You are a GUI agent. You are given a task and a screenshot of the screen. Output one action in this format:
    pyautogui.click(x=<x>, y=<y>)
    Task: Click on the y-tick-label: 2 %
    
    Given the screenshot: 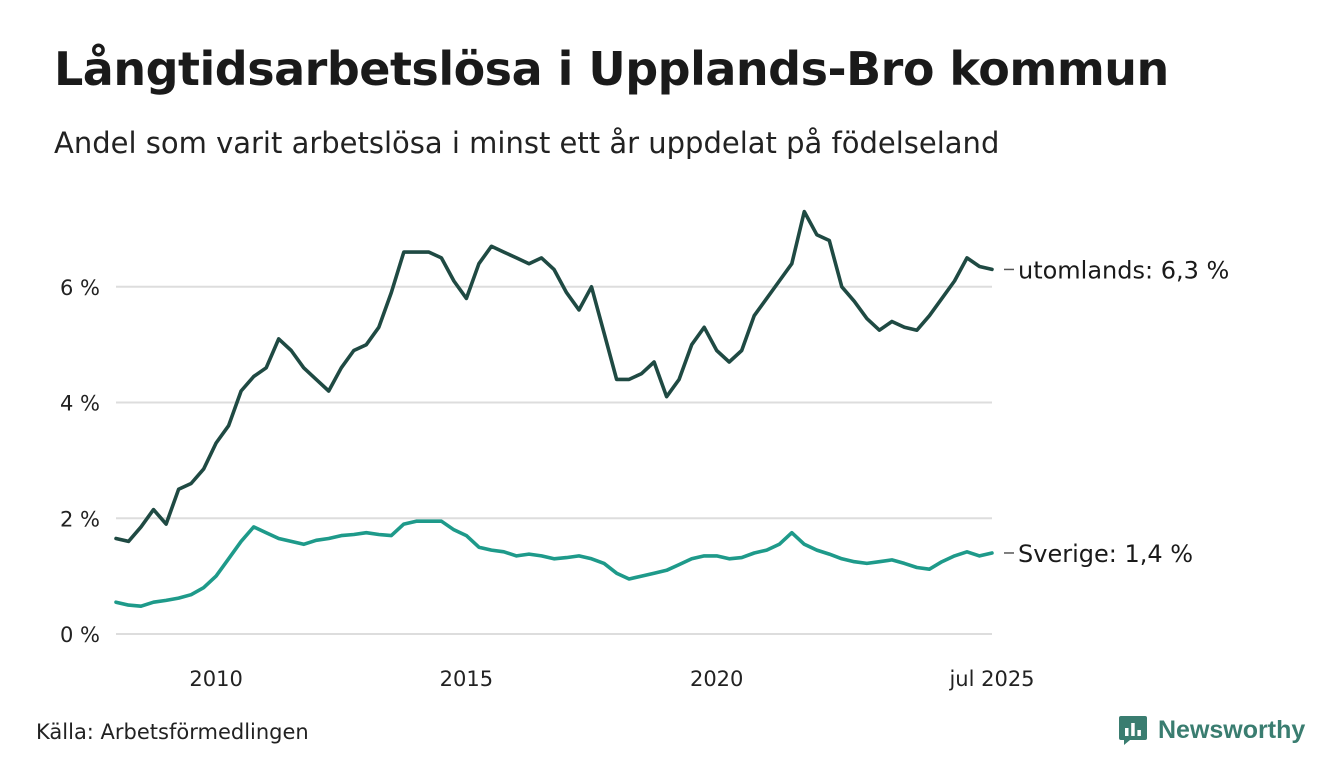 What is the action you would take?
    pyautogui.click(x=80, y=519)
    